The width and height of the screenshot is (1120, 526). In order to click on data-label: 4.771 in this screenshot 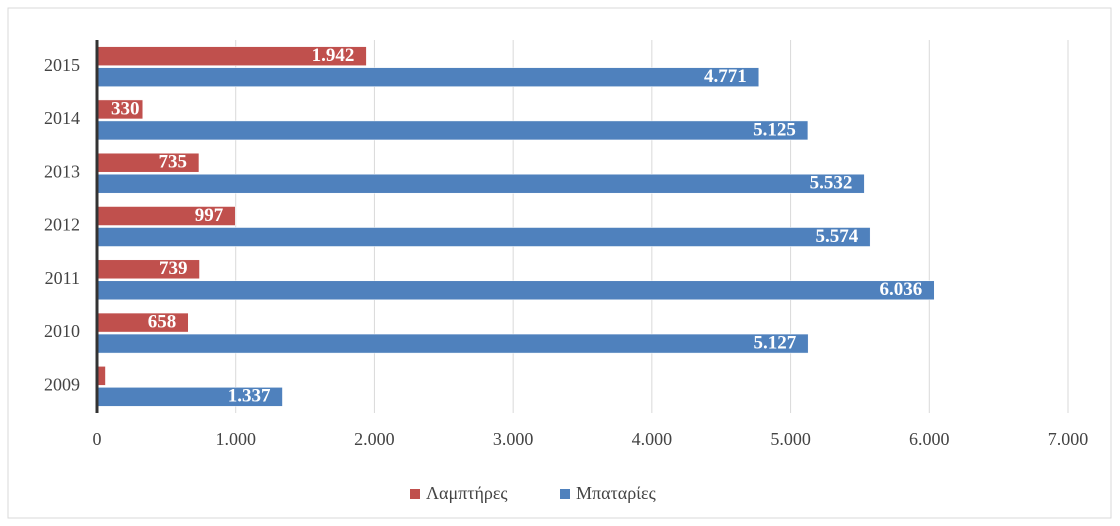, I will do `click(725, 76)`.